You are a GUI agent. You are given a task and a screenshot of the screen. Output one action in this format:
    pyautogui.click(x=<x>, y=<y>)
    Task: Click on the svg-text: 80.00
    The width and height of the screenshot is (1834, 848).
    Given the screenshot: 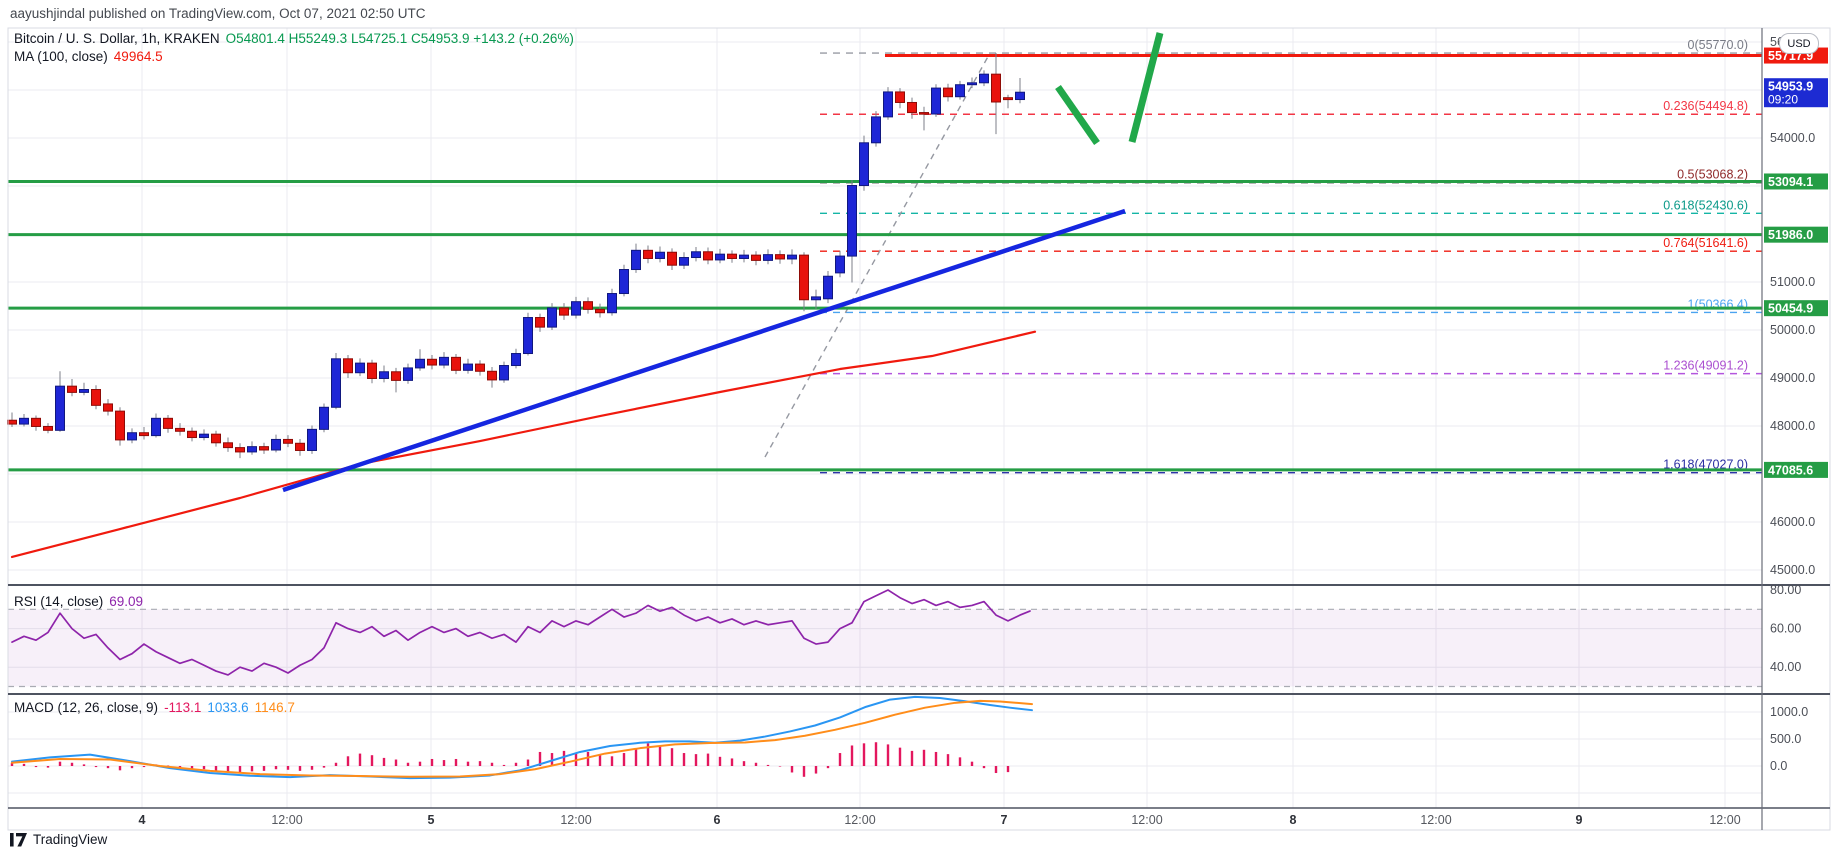 What is the action you would take?
    pyautogui.click(x=1785, y=590)
    